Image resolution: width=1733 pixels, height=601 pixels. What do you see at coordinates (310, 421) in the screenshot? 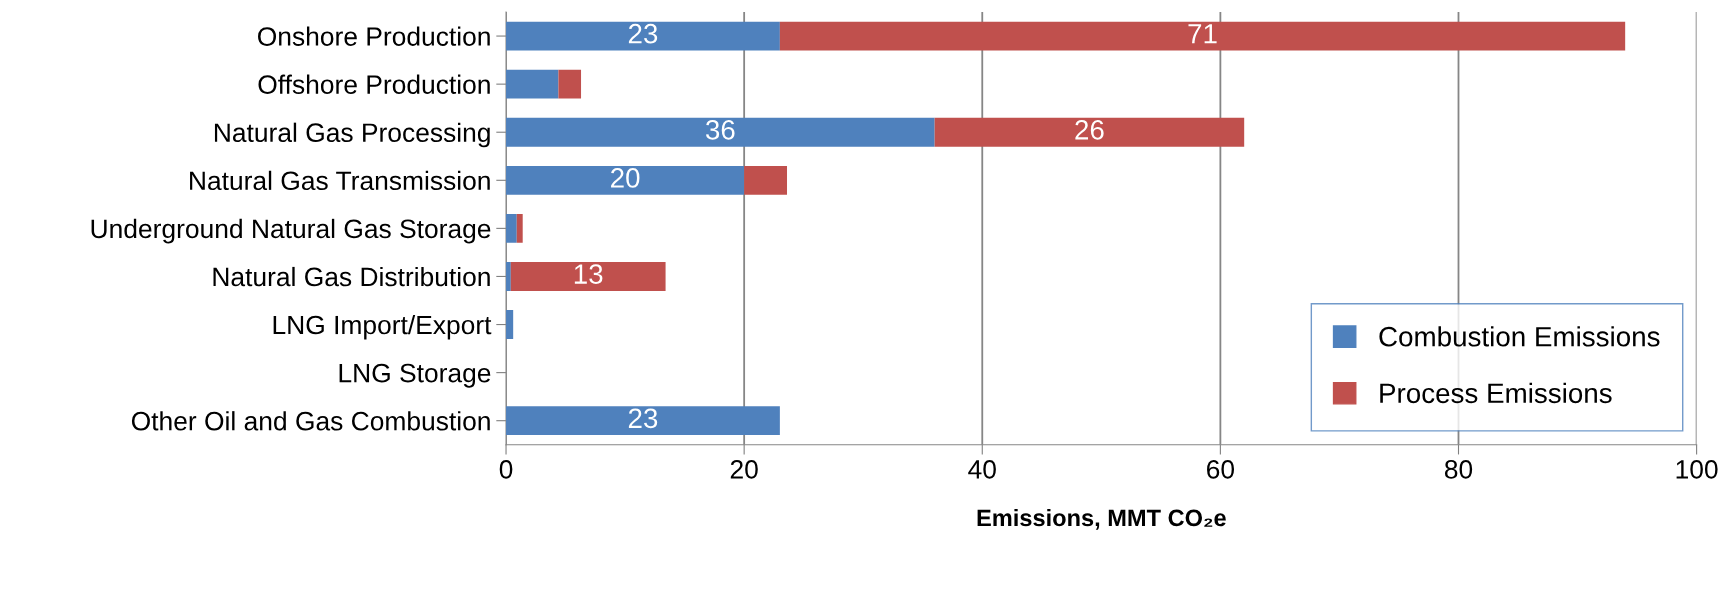
I see `y-tick-label: Other Oil and Gas Combustion` at bounding box center [310, 421].